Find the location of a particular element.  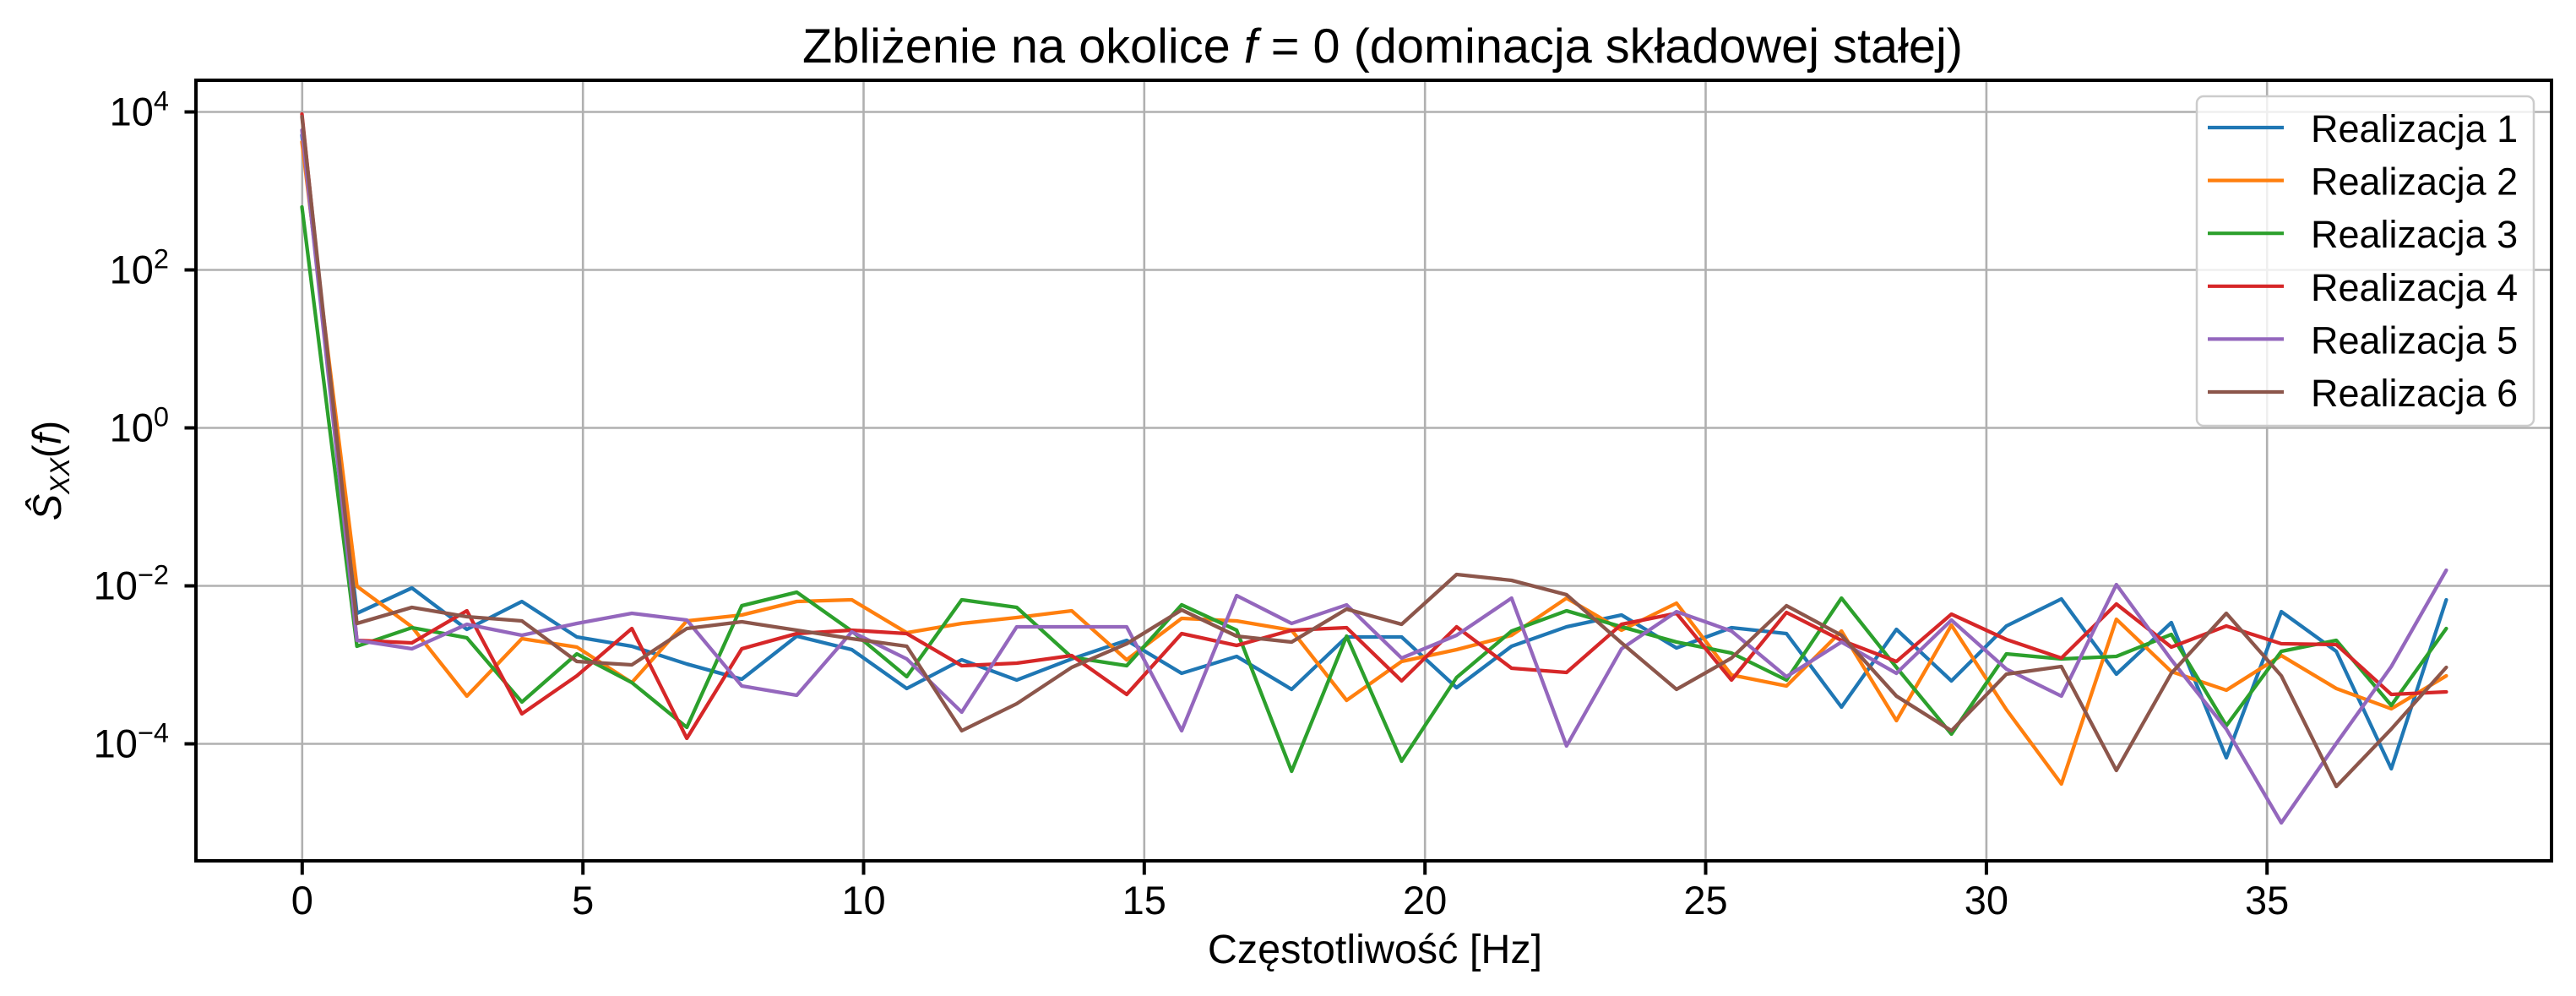

svg-text: 10² is located at coordinates (139, 268).